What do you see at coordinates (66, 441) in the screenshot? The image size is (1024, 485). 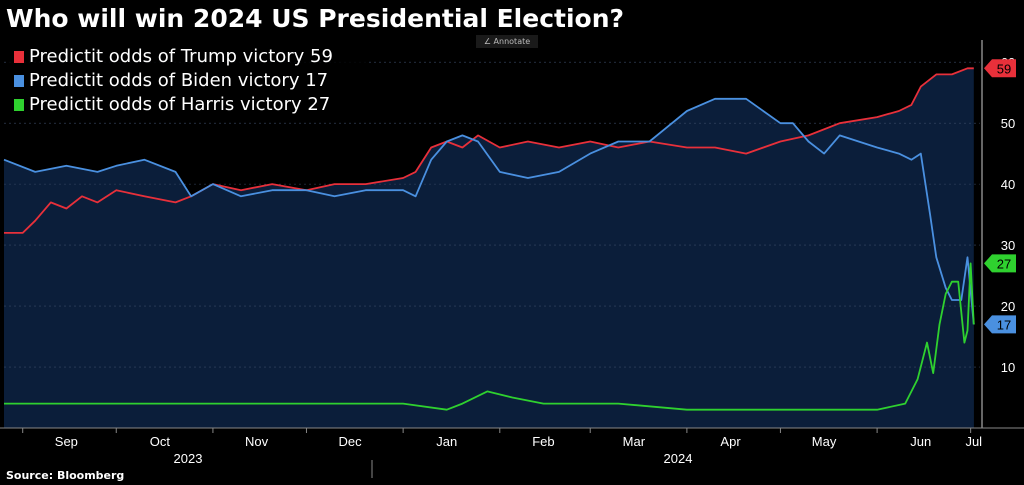 I see `x-tick-label-sep: Sep` at bounding box center [66, 441].